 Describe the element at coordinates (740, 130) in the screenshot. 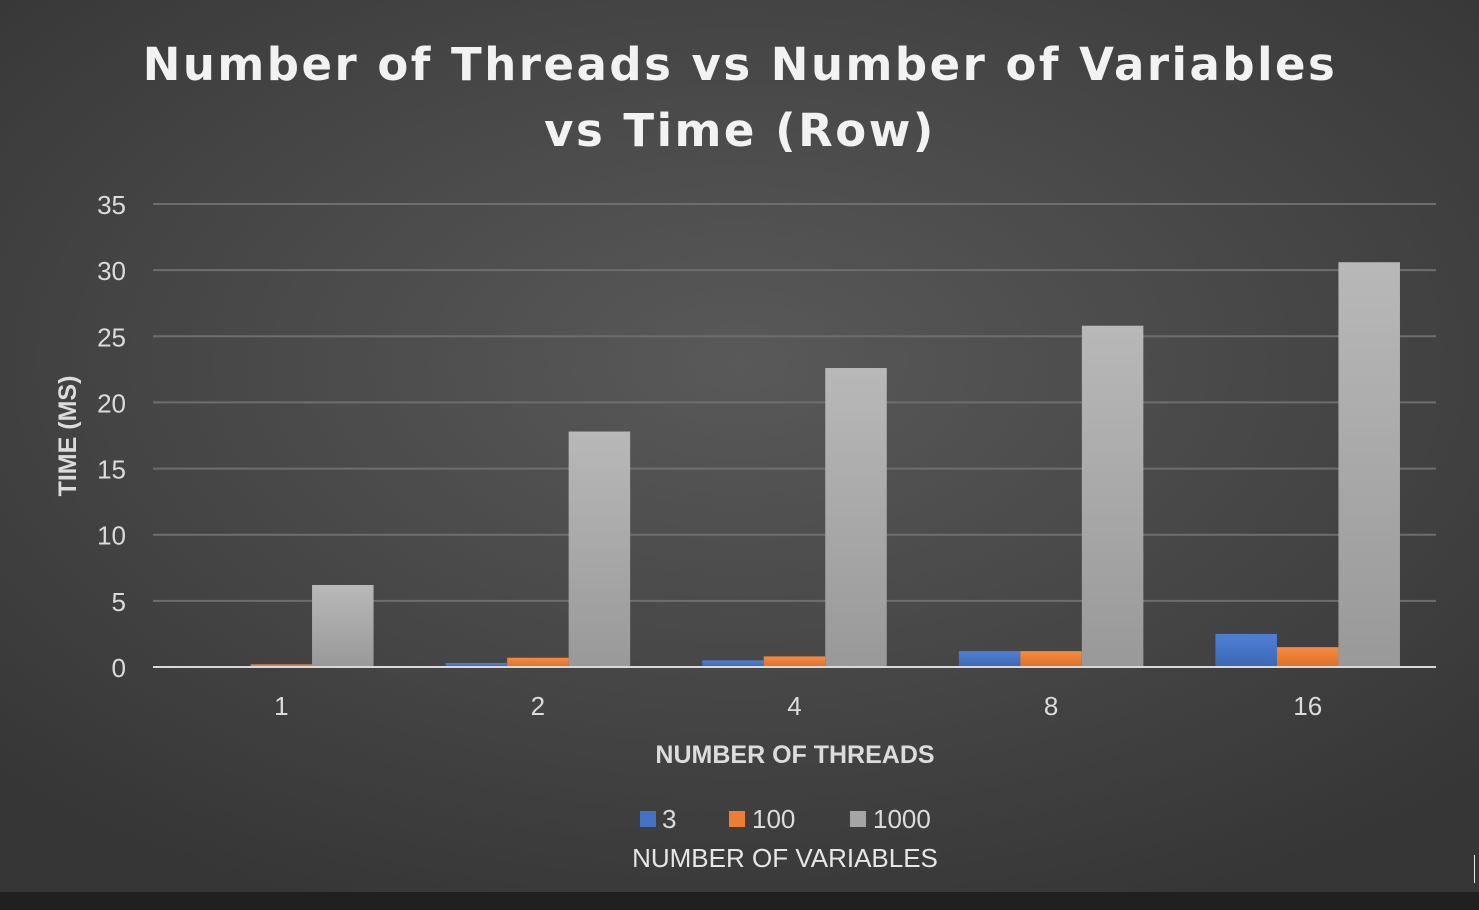

I see `chart-title-line-2: vs Time (Row)` at that location.